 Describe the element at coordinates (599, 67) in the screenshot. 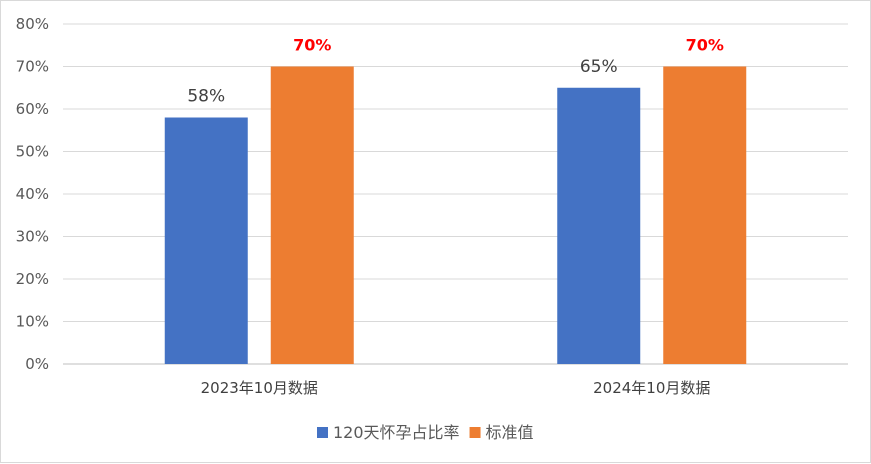

I see `data-label: 65%` at that location.